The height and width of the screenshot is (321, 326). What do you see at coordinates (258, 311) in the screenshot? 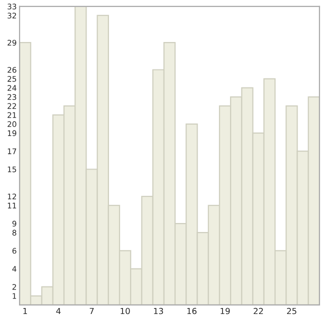
I see `x-tick-label: 22` at bounding box center [258, 311].